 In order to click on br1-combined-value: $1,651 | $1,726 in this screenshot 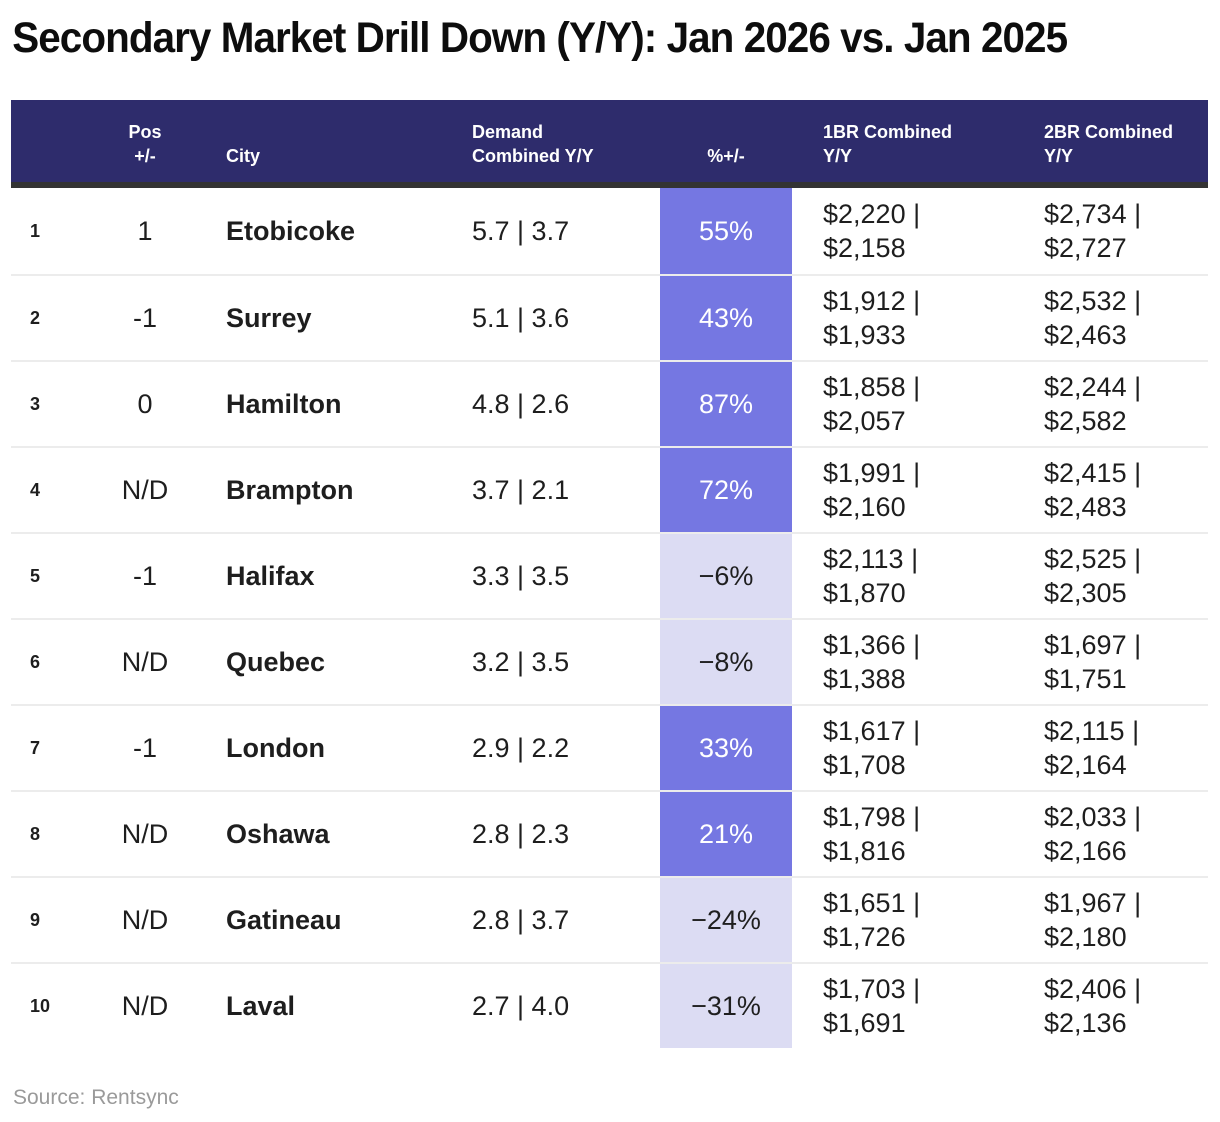, I will do `click(902, 920)`.